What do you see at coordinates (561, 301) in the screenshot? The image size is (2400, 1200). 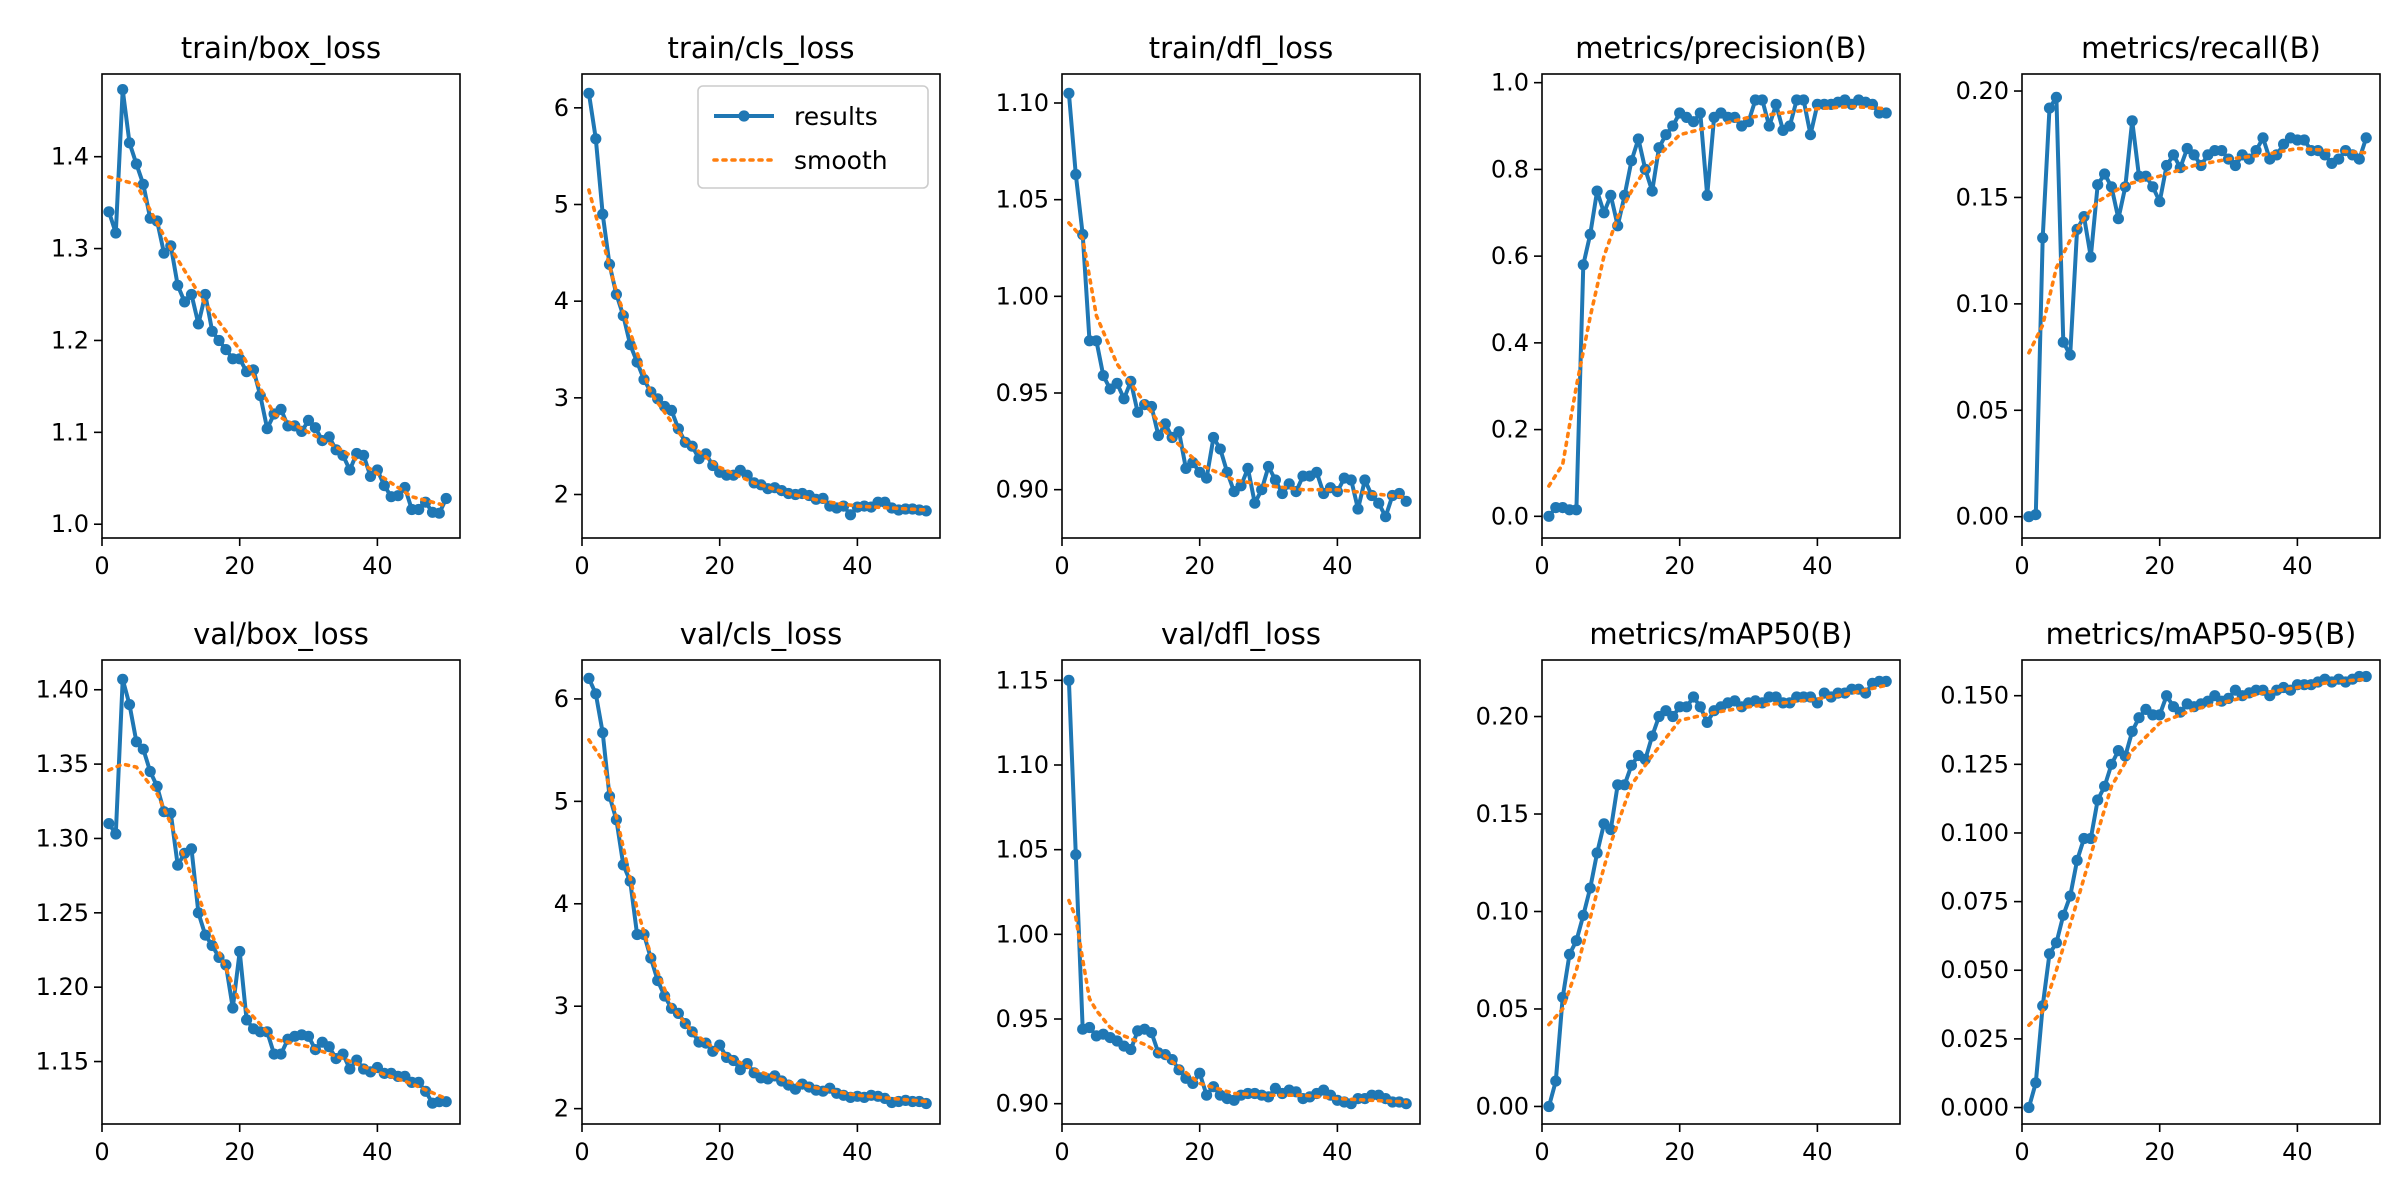 I see `y-tick-label: 4` at bounding box center [561, 301].